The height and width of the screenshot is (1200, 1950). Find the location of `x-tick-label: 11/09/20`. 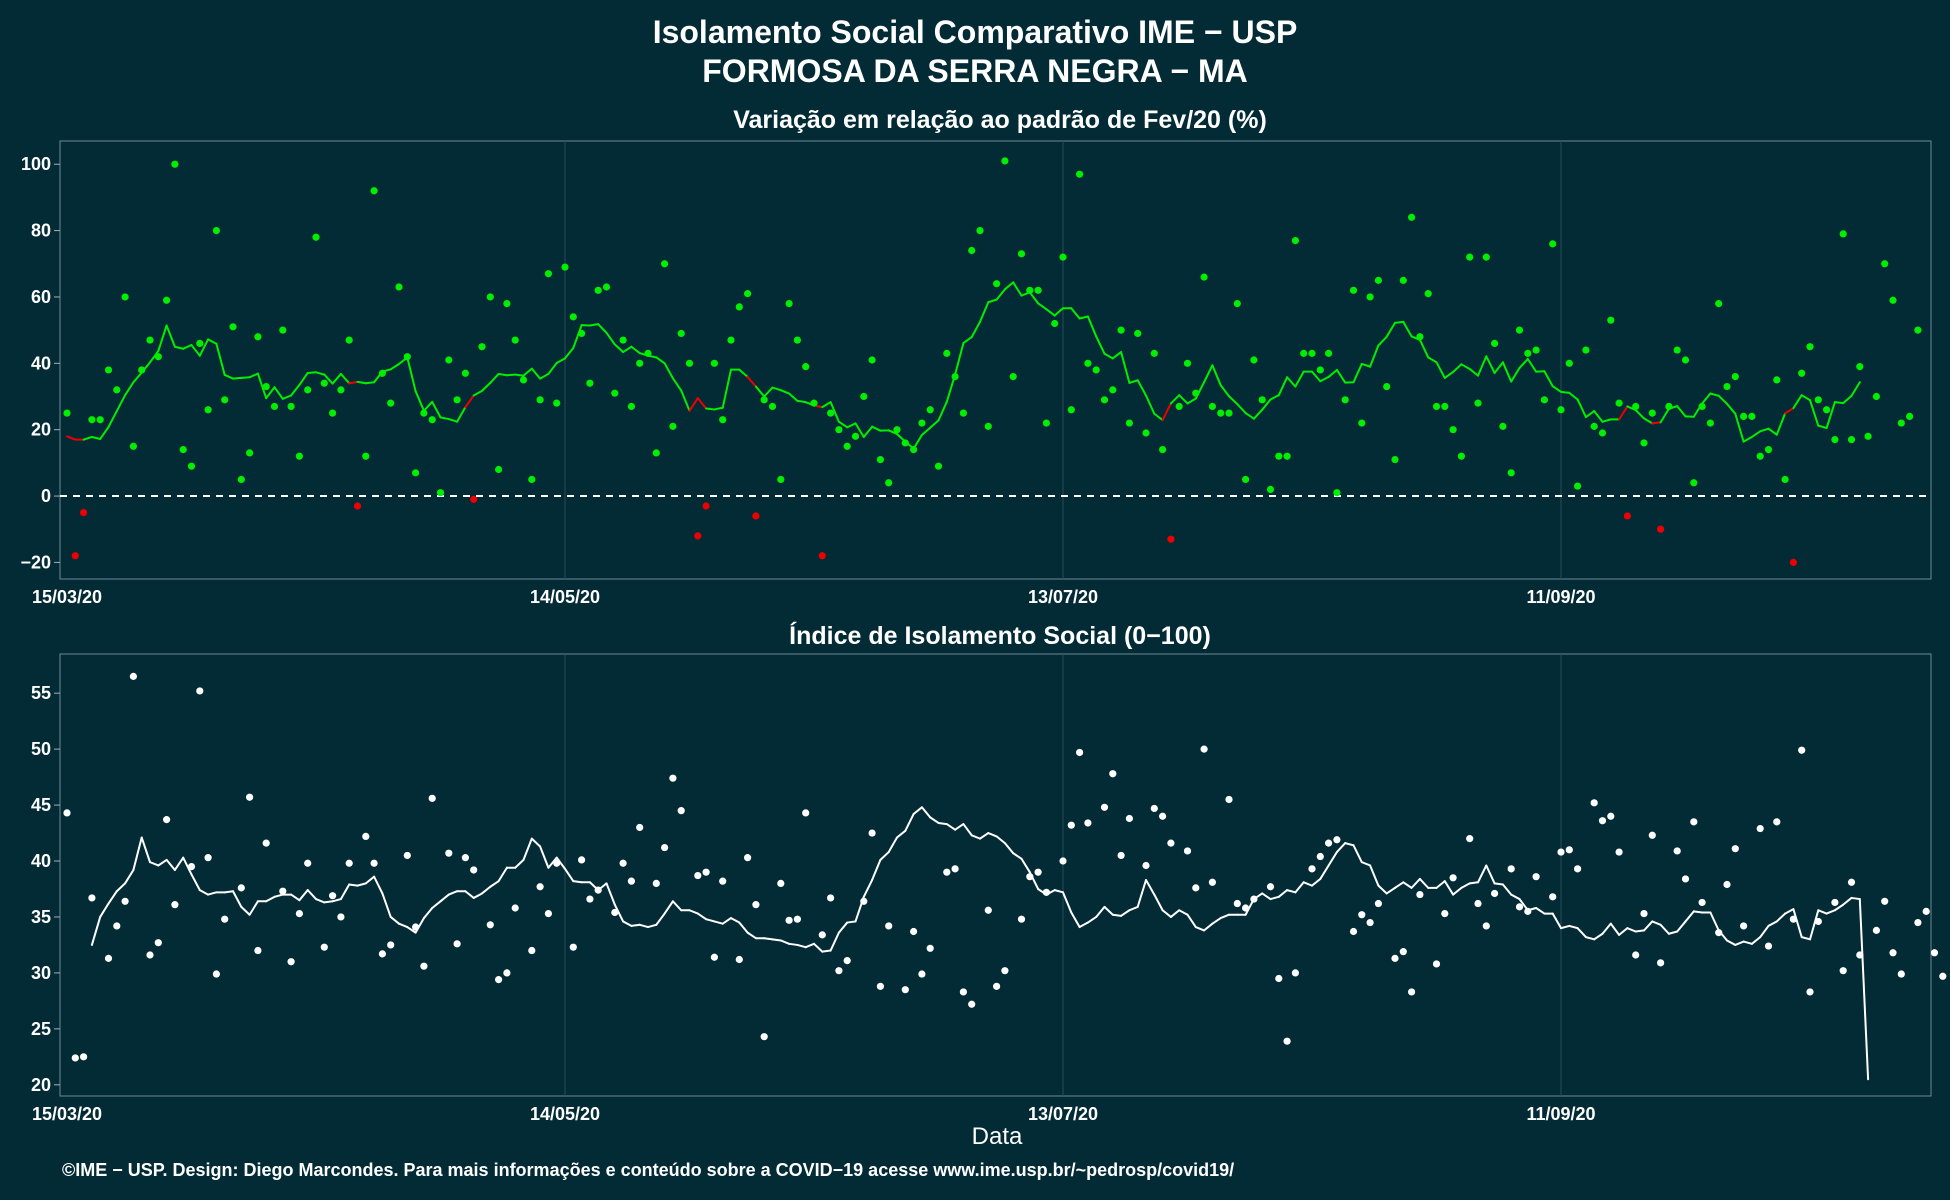

x-tick-label: 11/09/20 is located at coordinates (1560, 597).